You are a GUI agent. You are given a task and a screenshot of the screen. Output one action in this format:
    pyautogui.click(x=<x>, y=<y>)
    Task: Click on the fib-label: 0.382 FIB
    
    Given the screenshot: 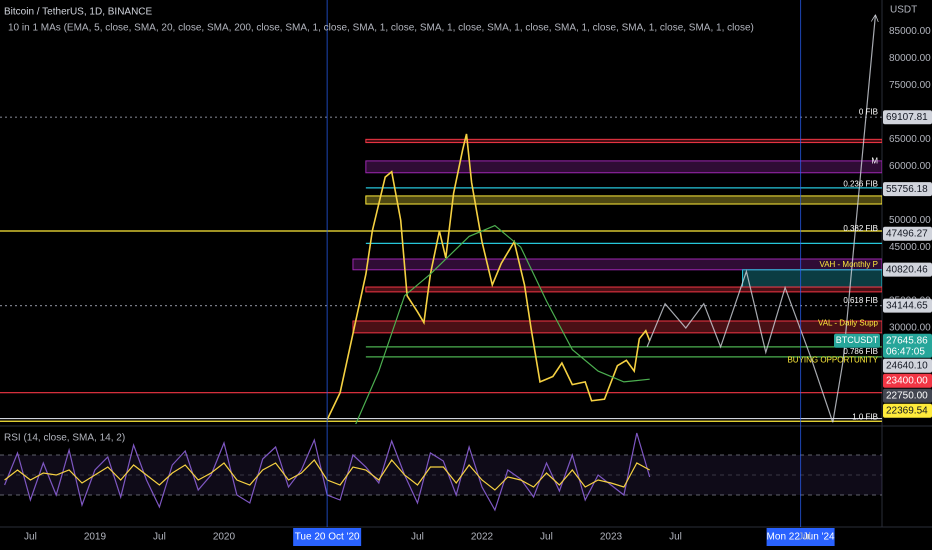 What is the action you would take?
    pyautogui.click(x=860, y=228)
    